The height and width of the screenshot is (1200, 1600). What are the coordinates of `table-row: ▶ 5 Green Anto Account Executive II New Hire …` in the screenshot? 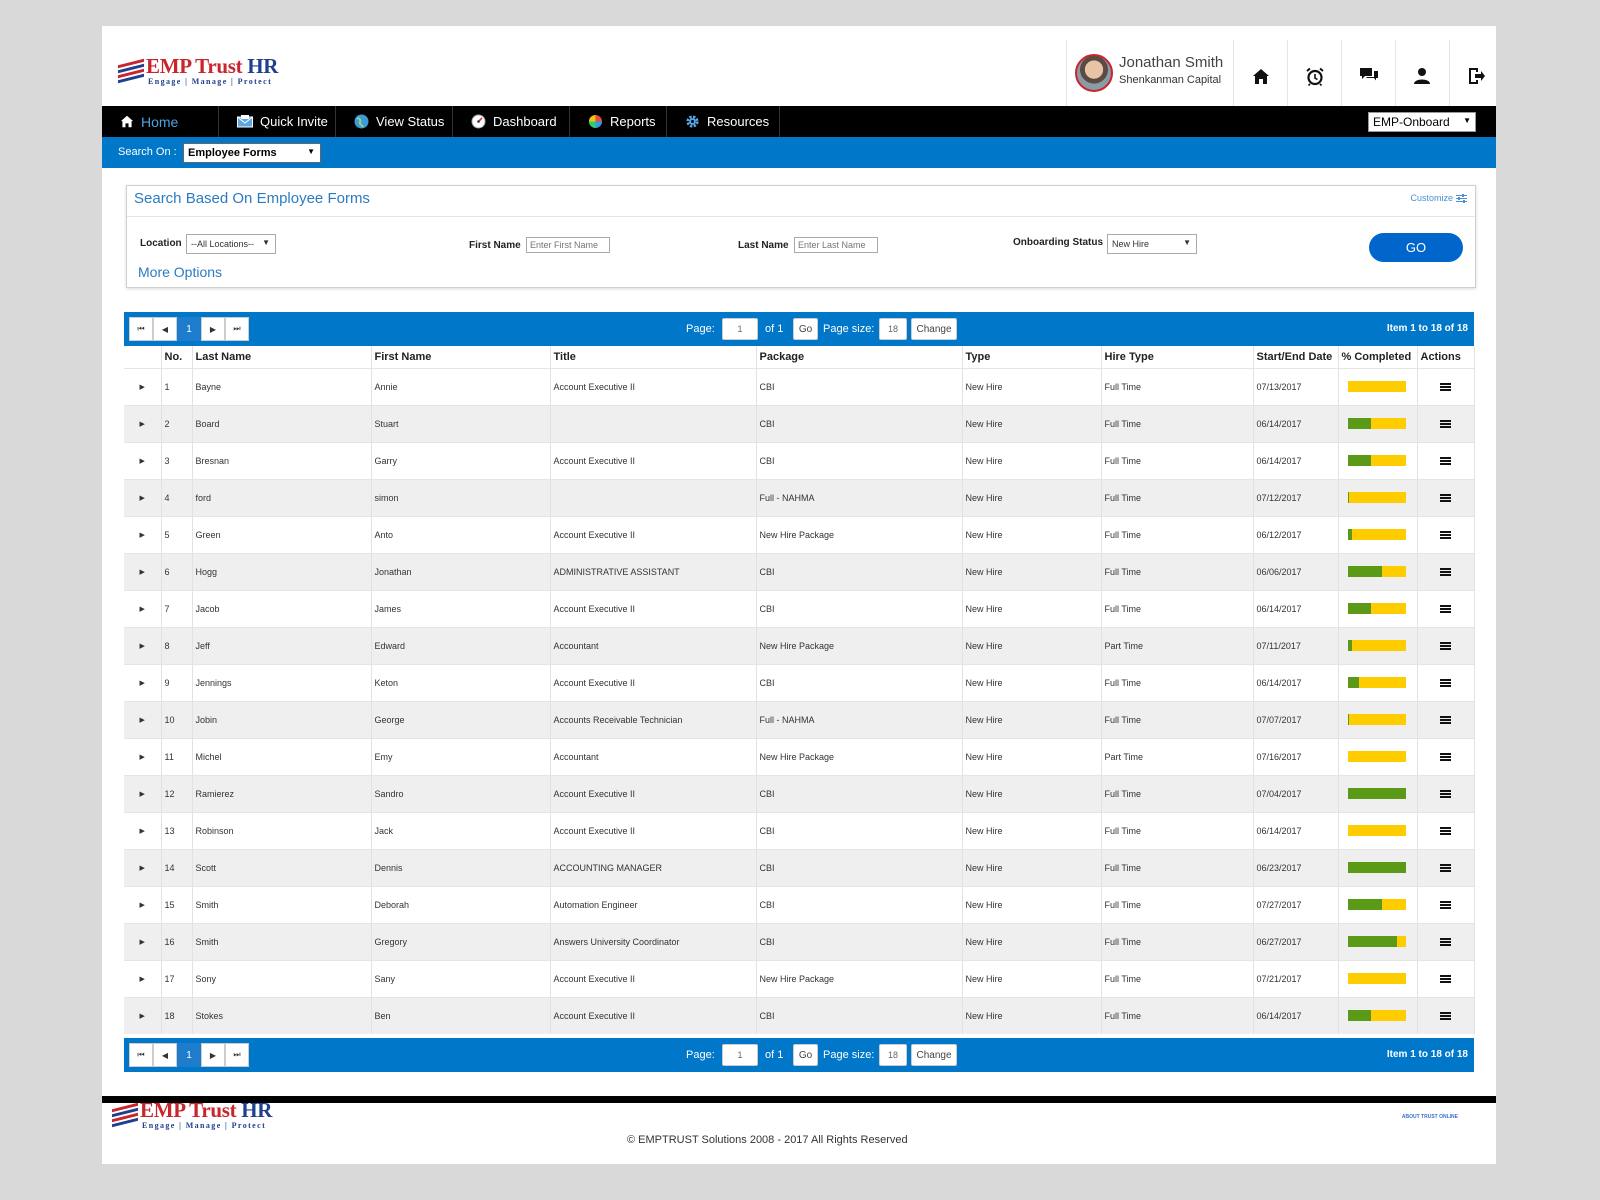 It's located at (799, 534).